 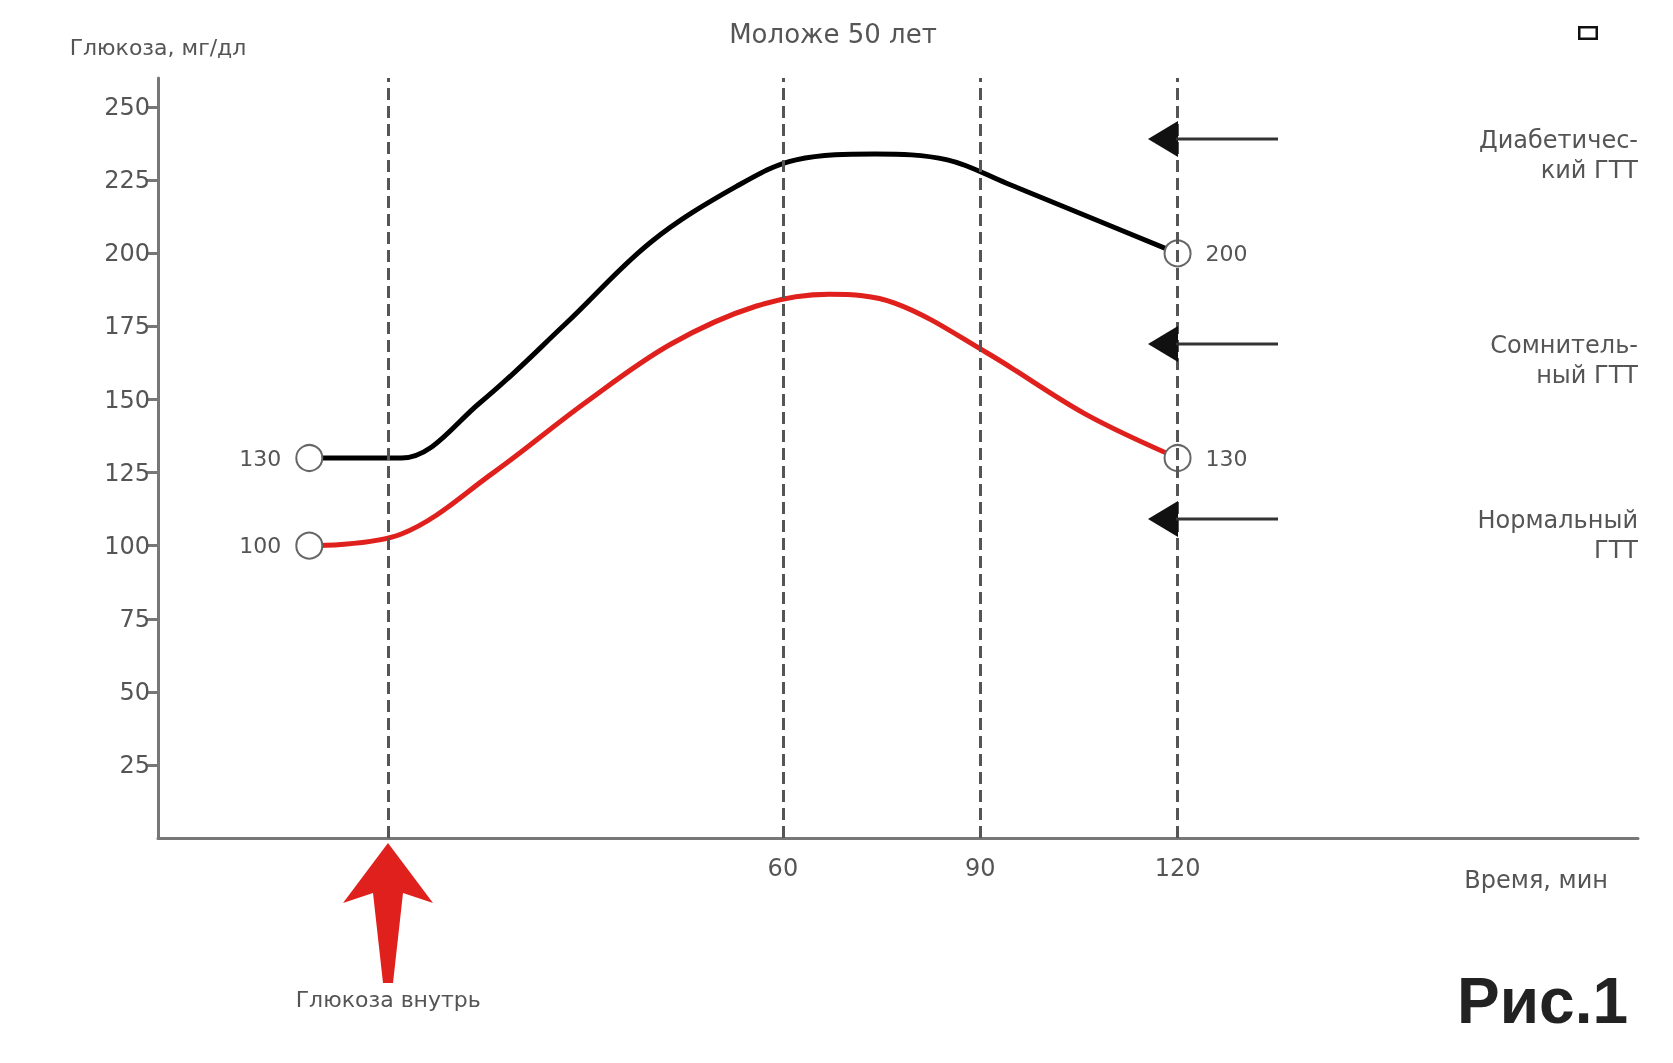 What do you see at coordinates (833, 34) in the screenshot?
I see `chart-title: Моложе 50 лет` at bounding box center [833, 34].